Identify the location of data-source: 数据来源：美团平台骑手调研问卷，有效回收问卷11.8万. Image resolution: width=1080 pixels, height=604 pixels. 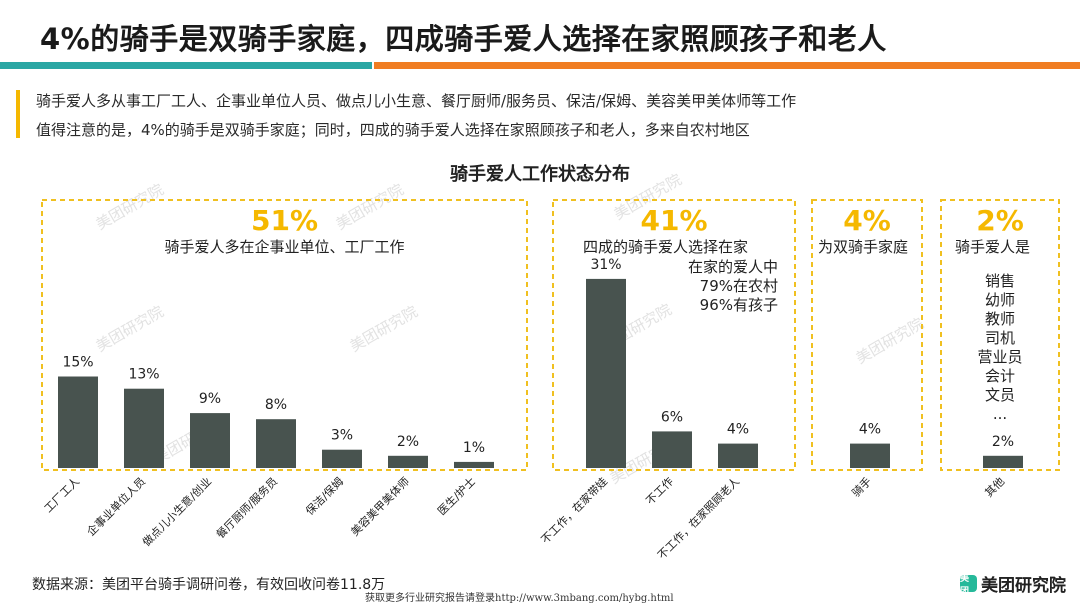
(209, 585).